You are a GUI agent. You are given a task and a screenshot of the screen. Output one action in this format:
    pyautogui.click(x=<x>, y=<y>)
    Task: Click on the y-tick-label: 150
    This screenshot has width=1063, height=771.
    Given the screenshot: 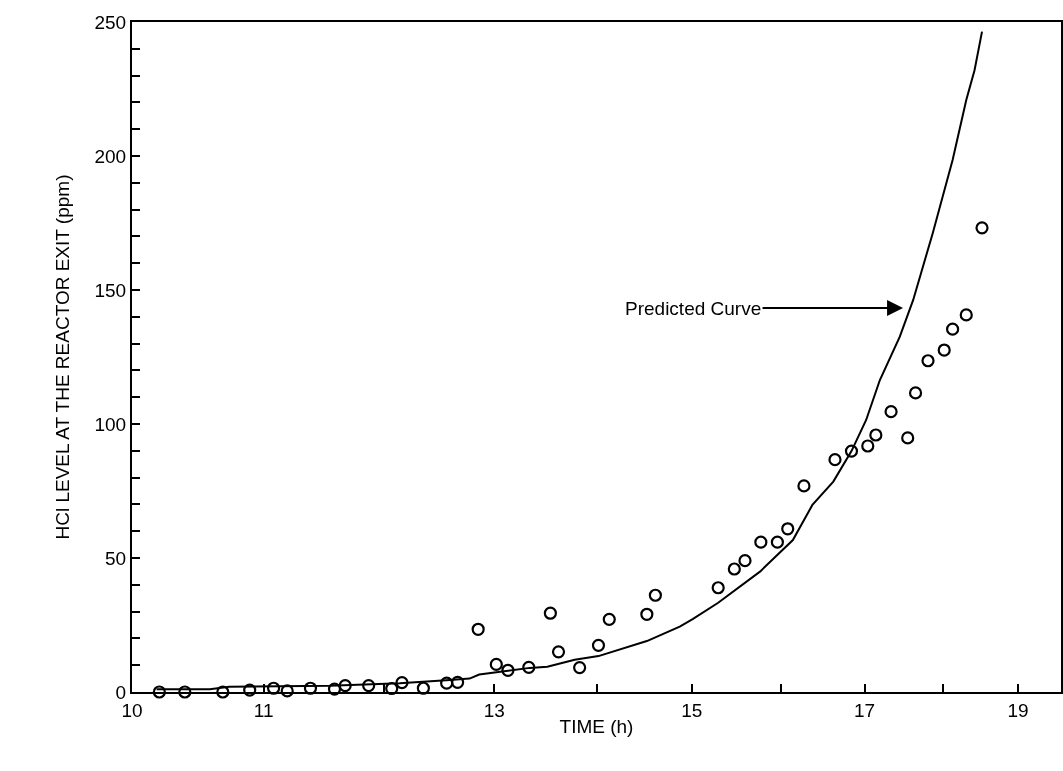 What is the action you would take?
    pyautogui.click(x=110, y=290)
    